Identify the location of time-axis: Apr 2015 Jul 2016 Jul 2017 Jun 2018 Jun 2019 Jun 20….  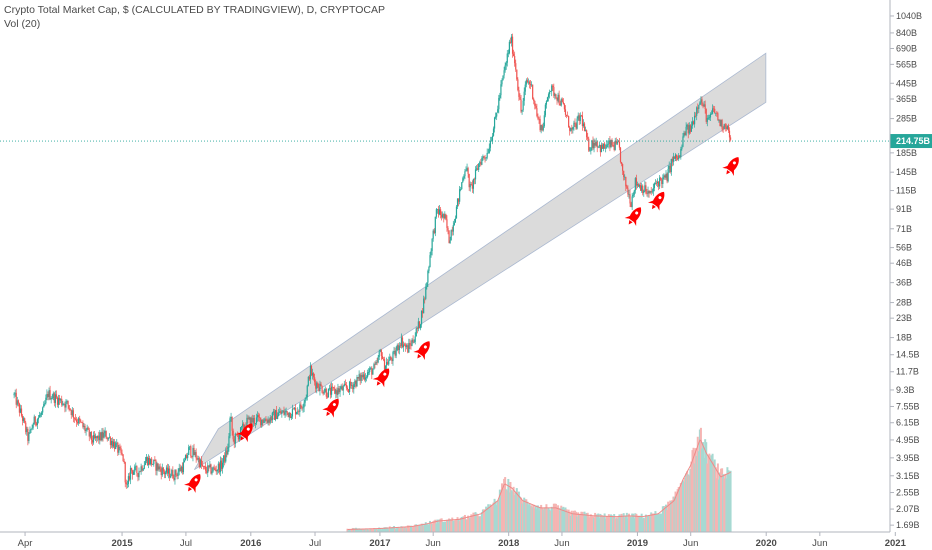
(453, 540).